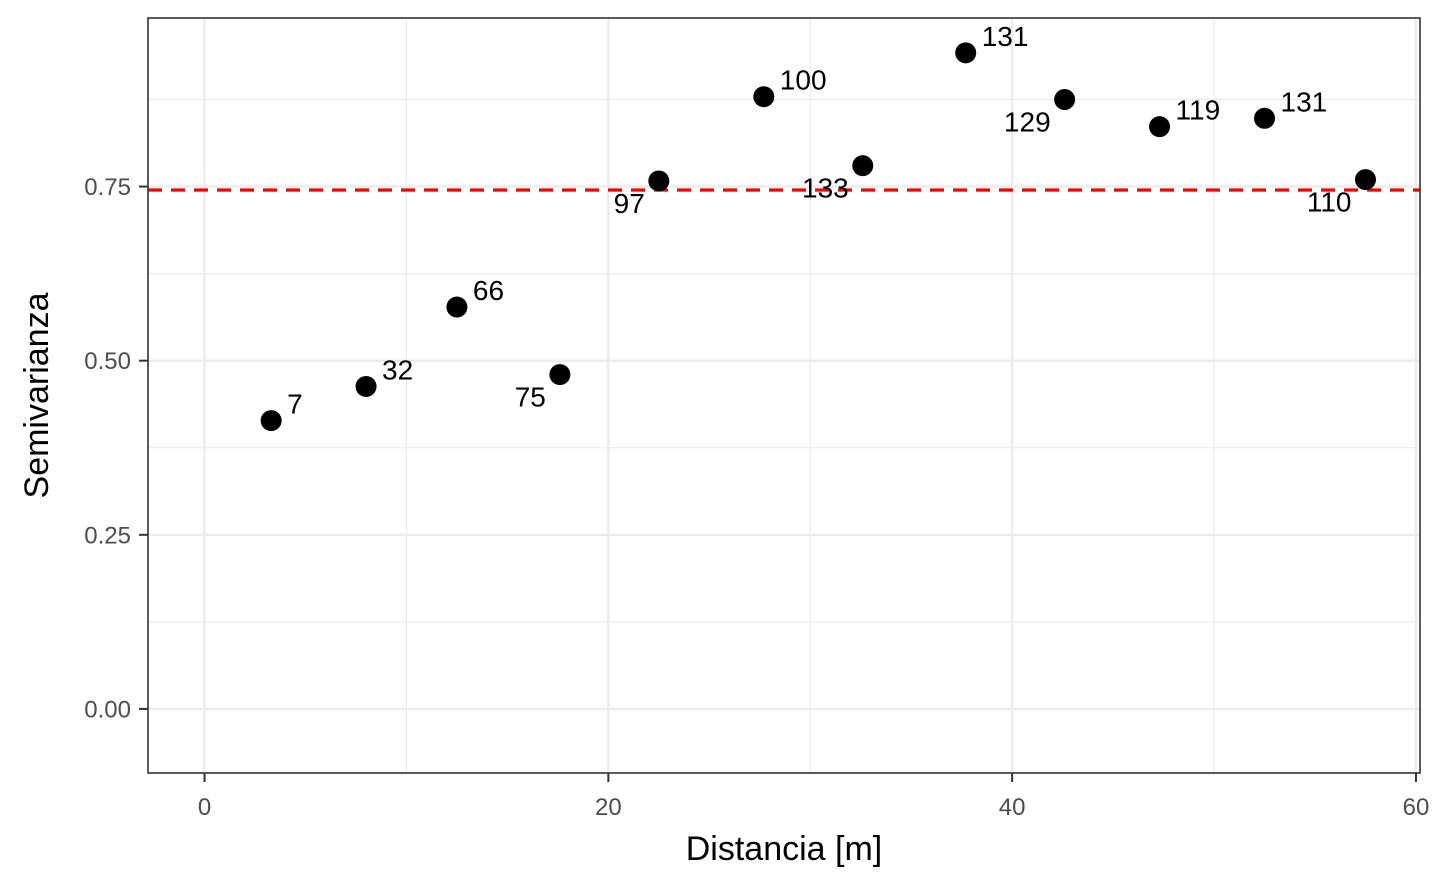 This screenshot has width=1440, height=889. What do you see at coordinates (204, 807) in the screenshot?
I see `x-tick-label: 0` at bounding box center [204, 807].